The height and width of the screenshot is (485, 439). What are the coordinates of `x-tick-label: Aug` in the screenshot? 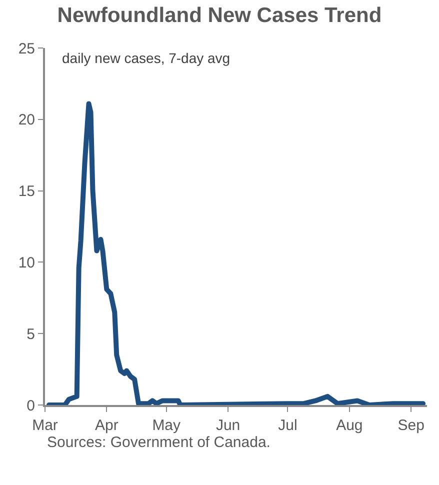 It's located at (349, 425).